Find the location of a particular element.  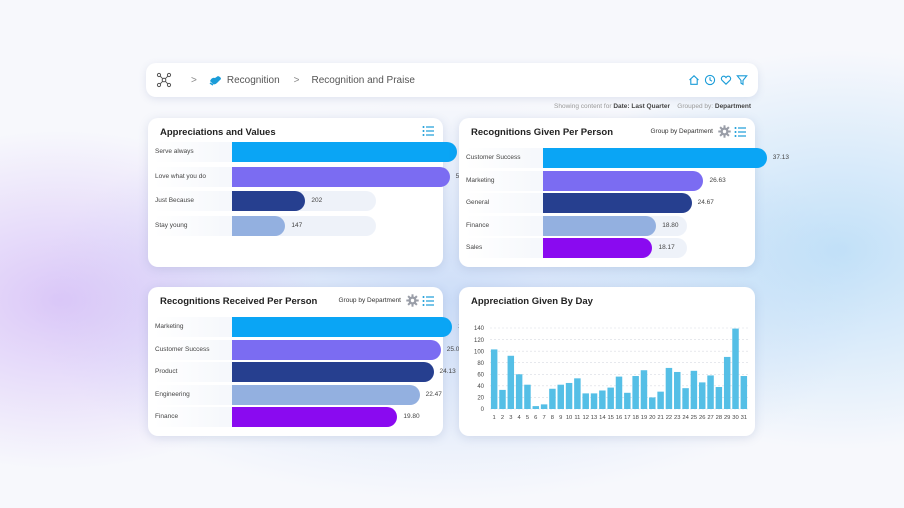

top-navigation-bar: > Recognition > Recognition and Praise is located at coordinates (452, 80).